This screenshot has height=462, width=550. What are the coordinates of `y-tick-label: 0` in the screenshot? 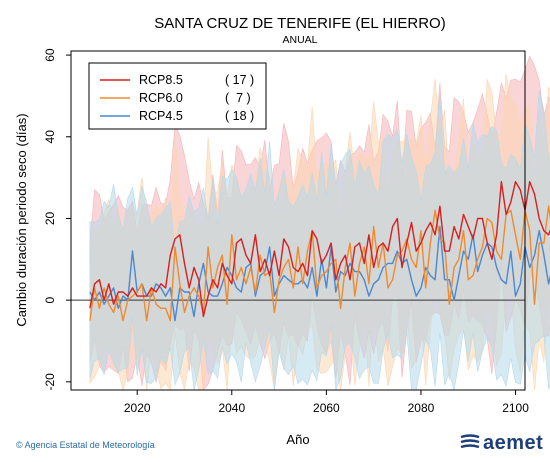 It's located at (50, 299).